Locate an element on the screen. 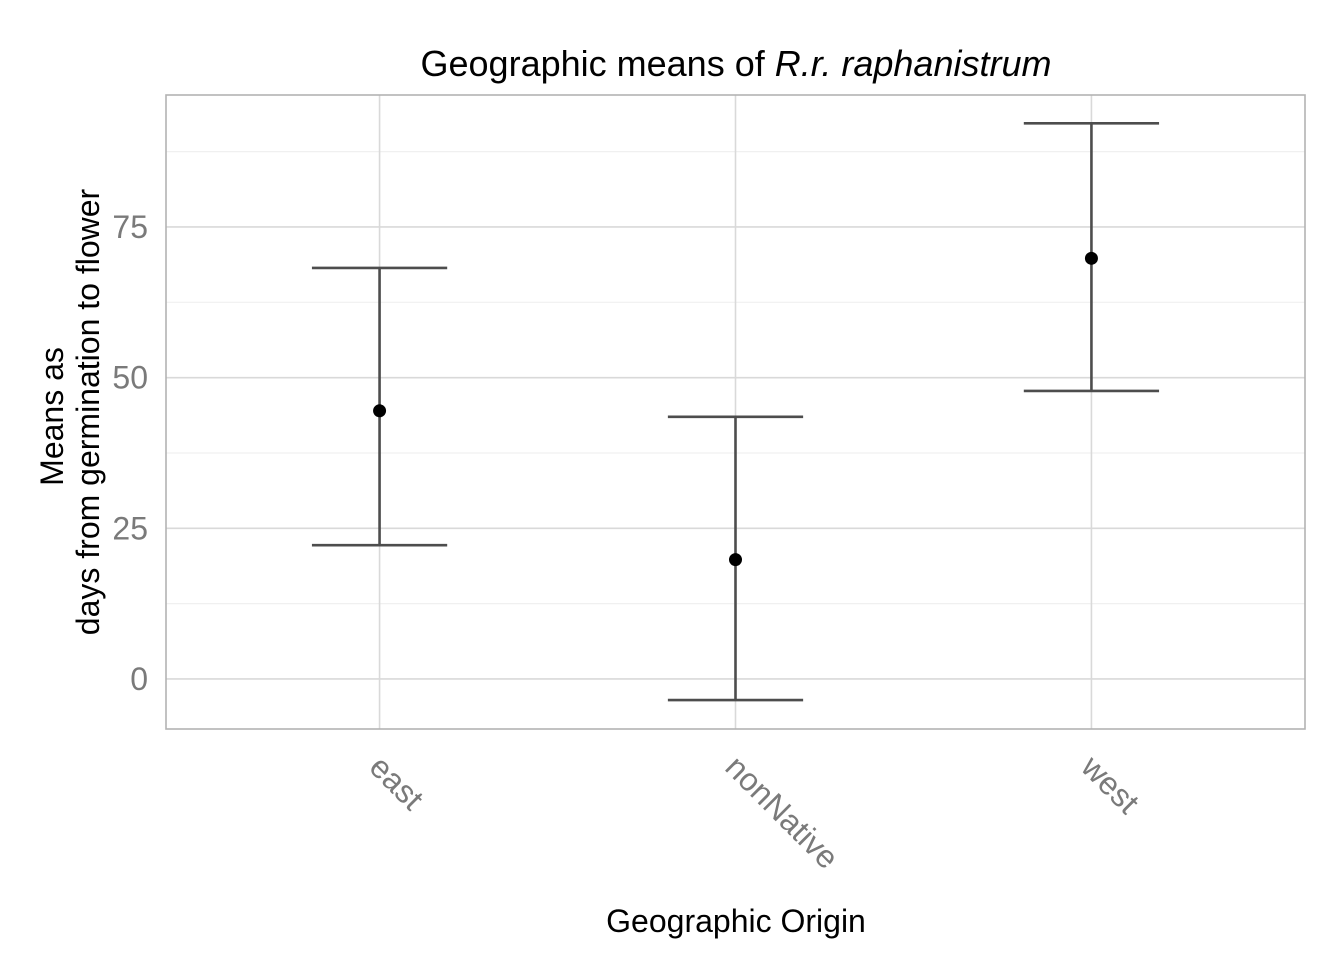 The image size is (1344, 960). x-axis-title: Geographic Origin is located at coordinates (736, 921).